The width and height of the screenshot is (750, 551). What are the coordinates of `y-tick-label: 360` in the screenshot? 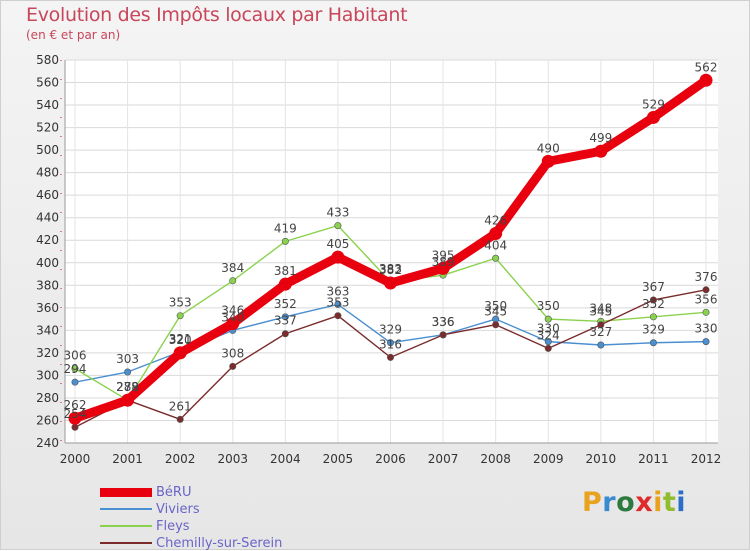 It's located at (47, 308).